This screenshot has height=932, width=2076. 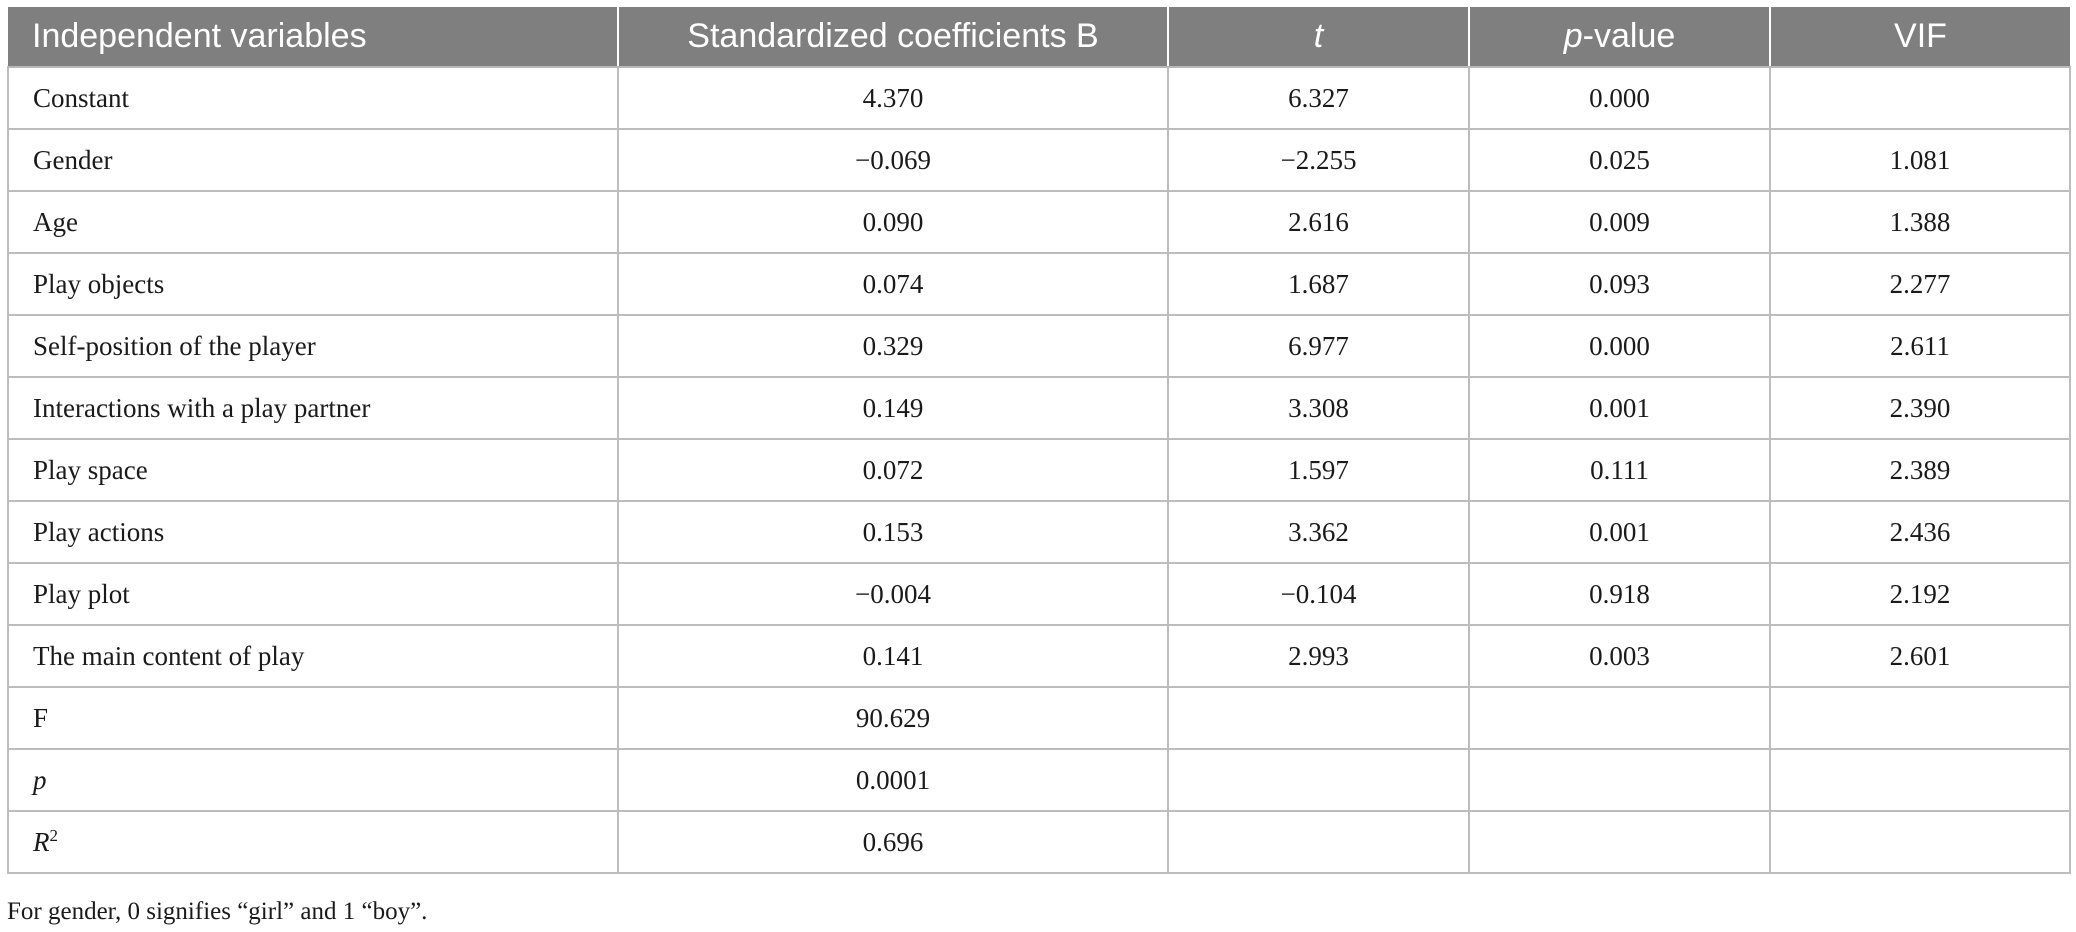 What do you see at coordinates (313, 656) in the screenshot?
I see `row-label: The main content of play` at bounding box center [313, 656].